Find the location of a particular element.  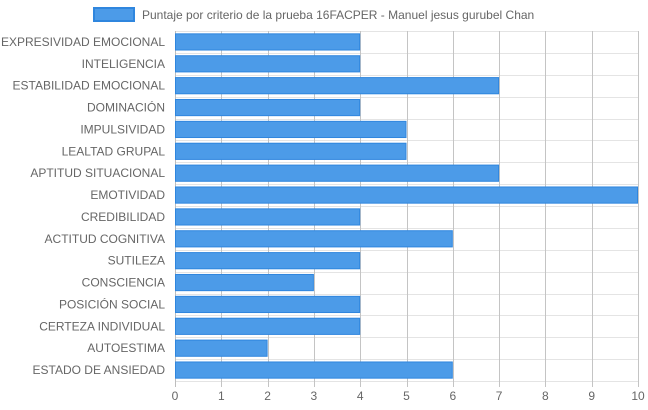

x-tick-label: 1 is located at coordinates (221, 396).